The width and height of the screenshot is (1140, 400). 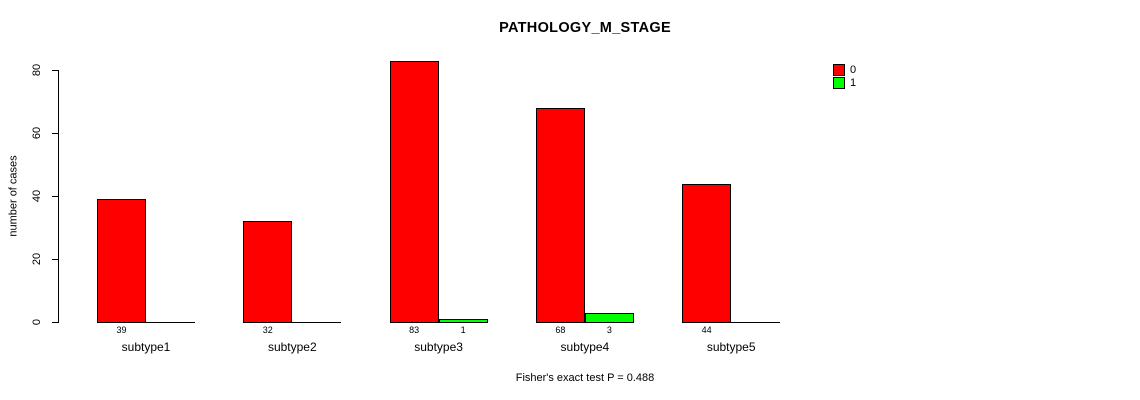 I want to click on y-tick-label-80: 80, so click(x=43, y=70).